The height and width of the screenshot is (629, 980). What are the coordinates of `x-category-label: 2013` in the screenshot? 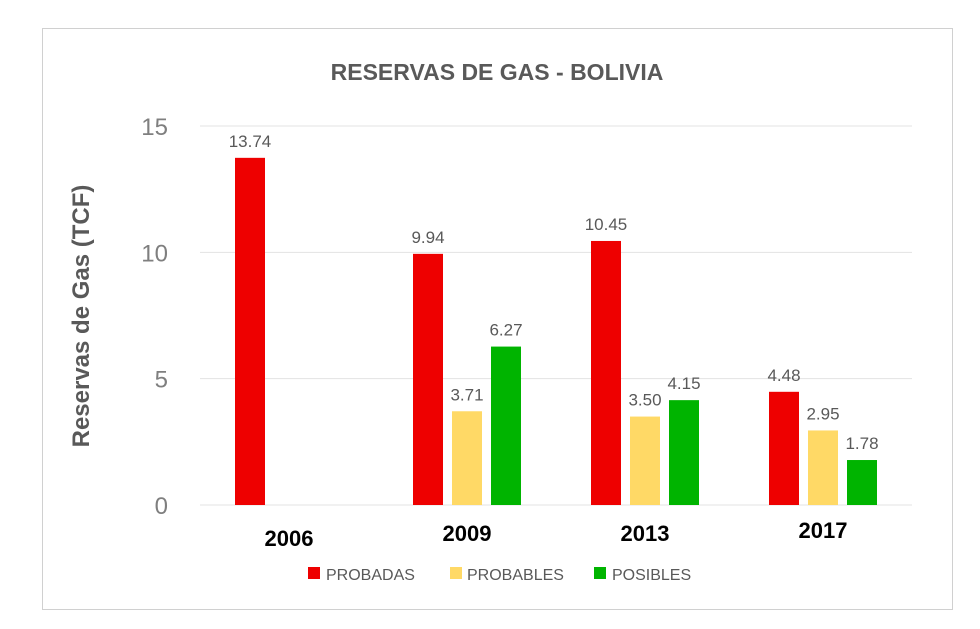 It's located at (645, 533).